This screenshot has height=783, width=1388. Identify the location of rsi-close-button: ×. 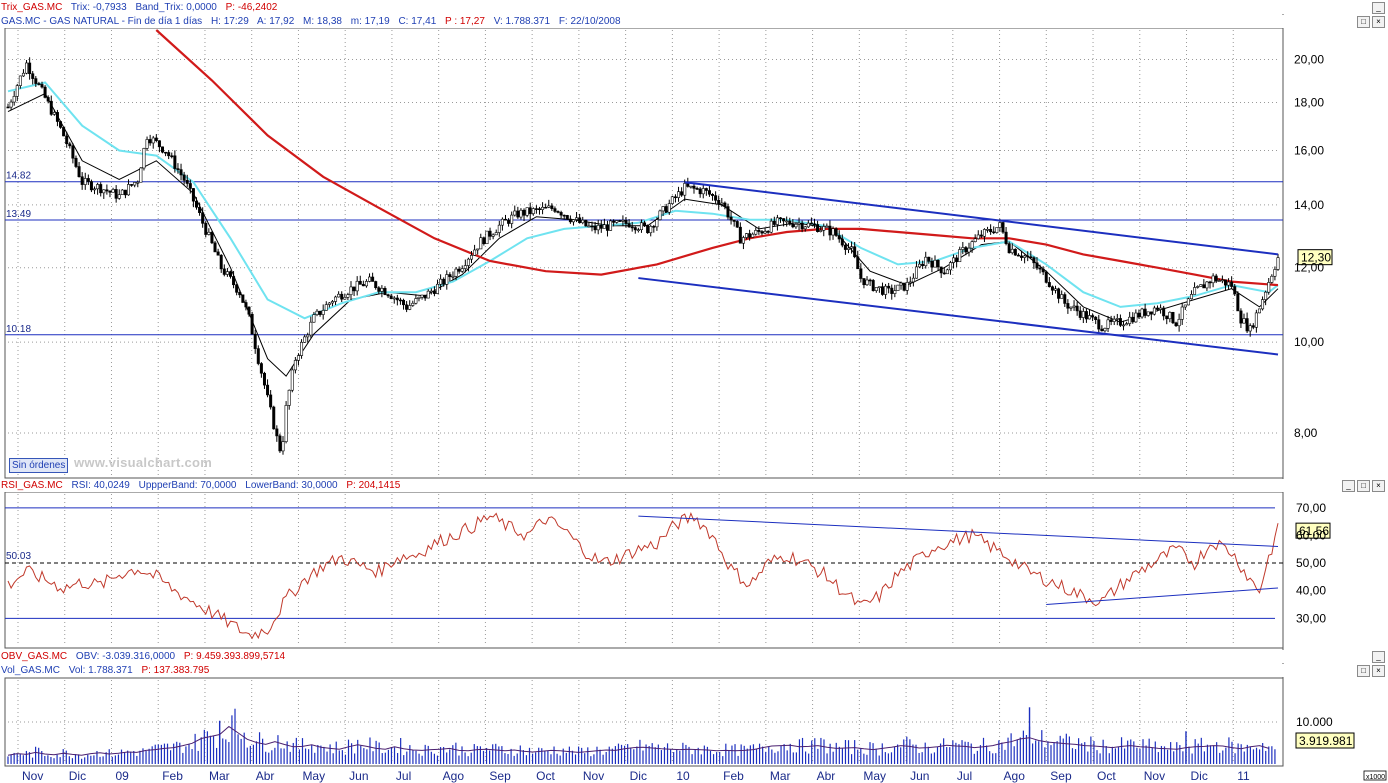
(1378, 486).